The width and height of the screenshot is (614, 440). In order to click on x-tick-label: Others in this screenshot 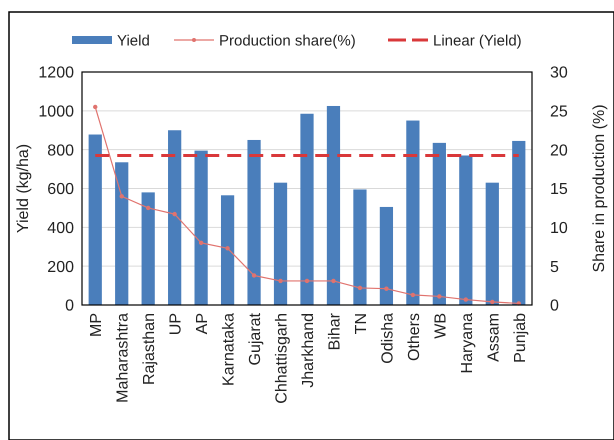, I will do `click(414, 337)`.